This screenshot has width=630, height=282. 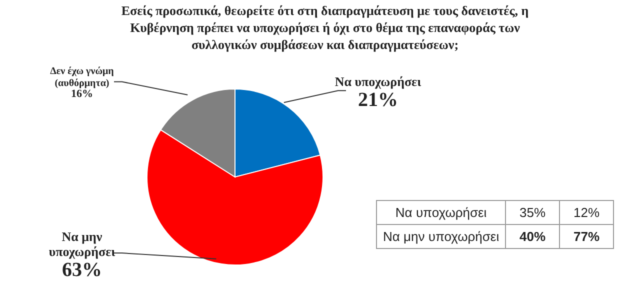 I want to click on chart-title: Εσείς προσωπικά, θεωρείτε ότι στη διαπραγμάτευση με τους δανειστές, η Κυβέρνηση πρέπει να υποχωρήσει ή όχι στο θέμα της επαναφοράς των συλλογικών συμβάσεων και διαπραγματεύσεων;, so click(x=325, y=27).